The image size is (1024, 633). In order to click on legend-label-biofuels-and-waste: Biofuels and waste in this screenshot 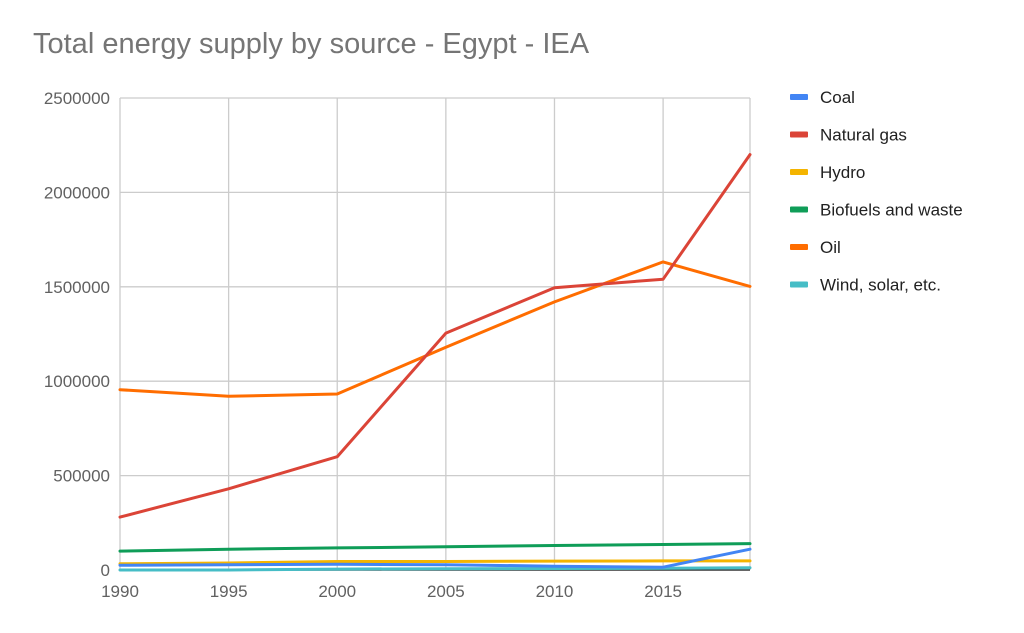, I will do `click(891, 210)`.